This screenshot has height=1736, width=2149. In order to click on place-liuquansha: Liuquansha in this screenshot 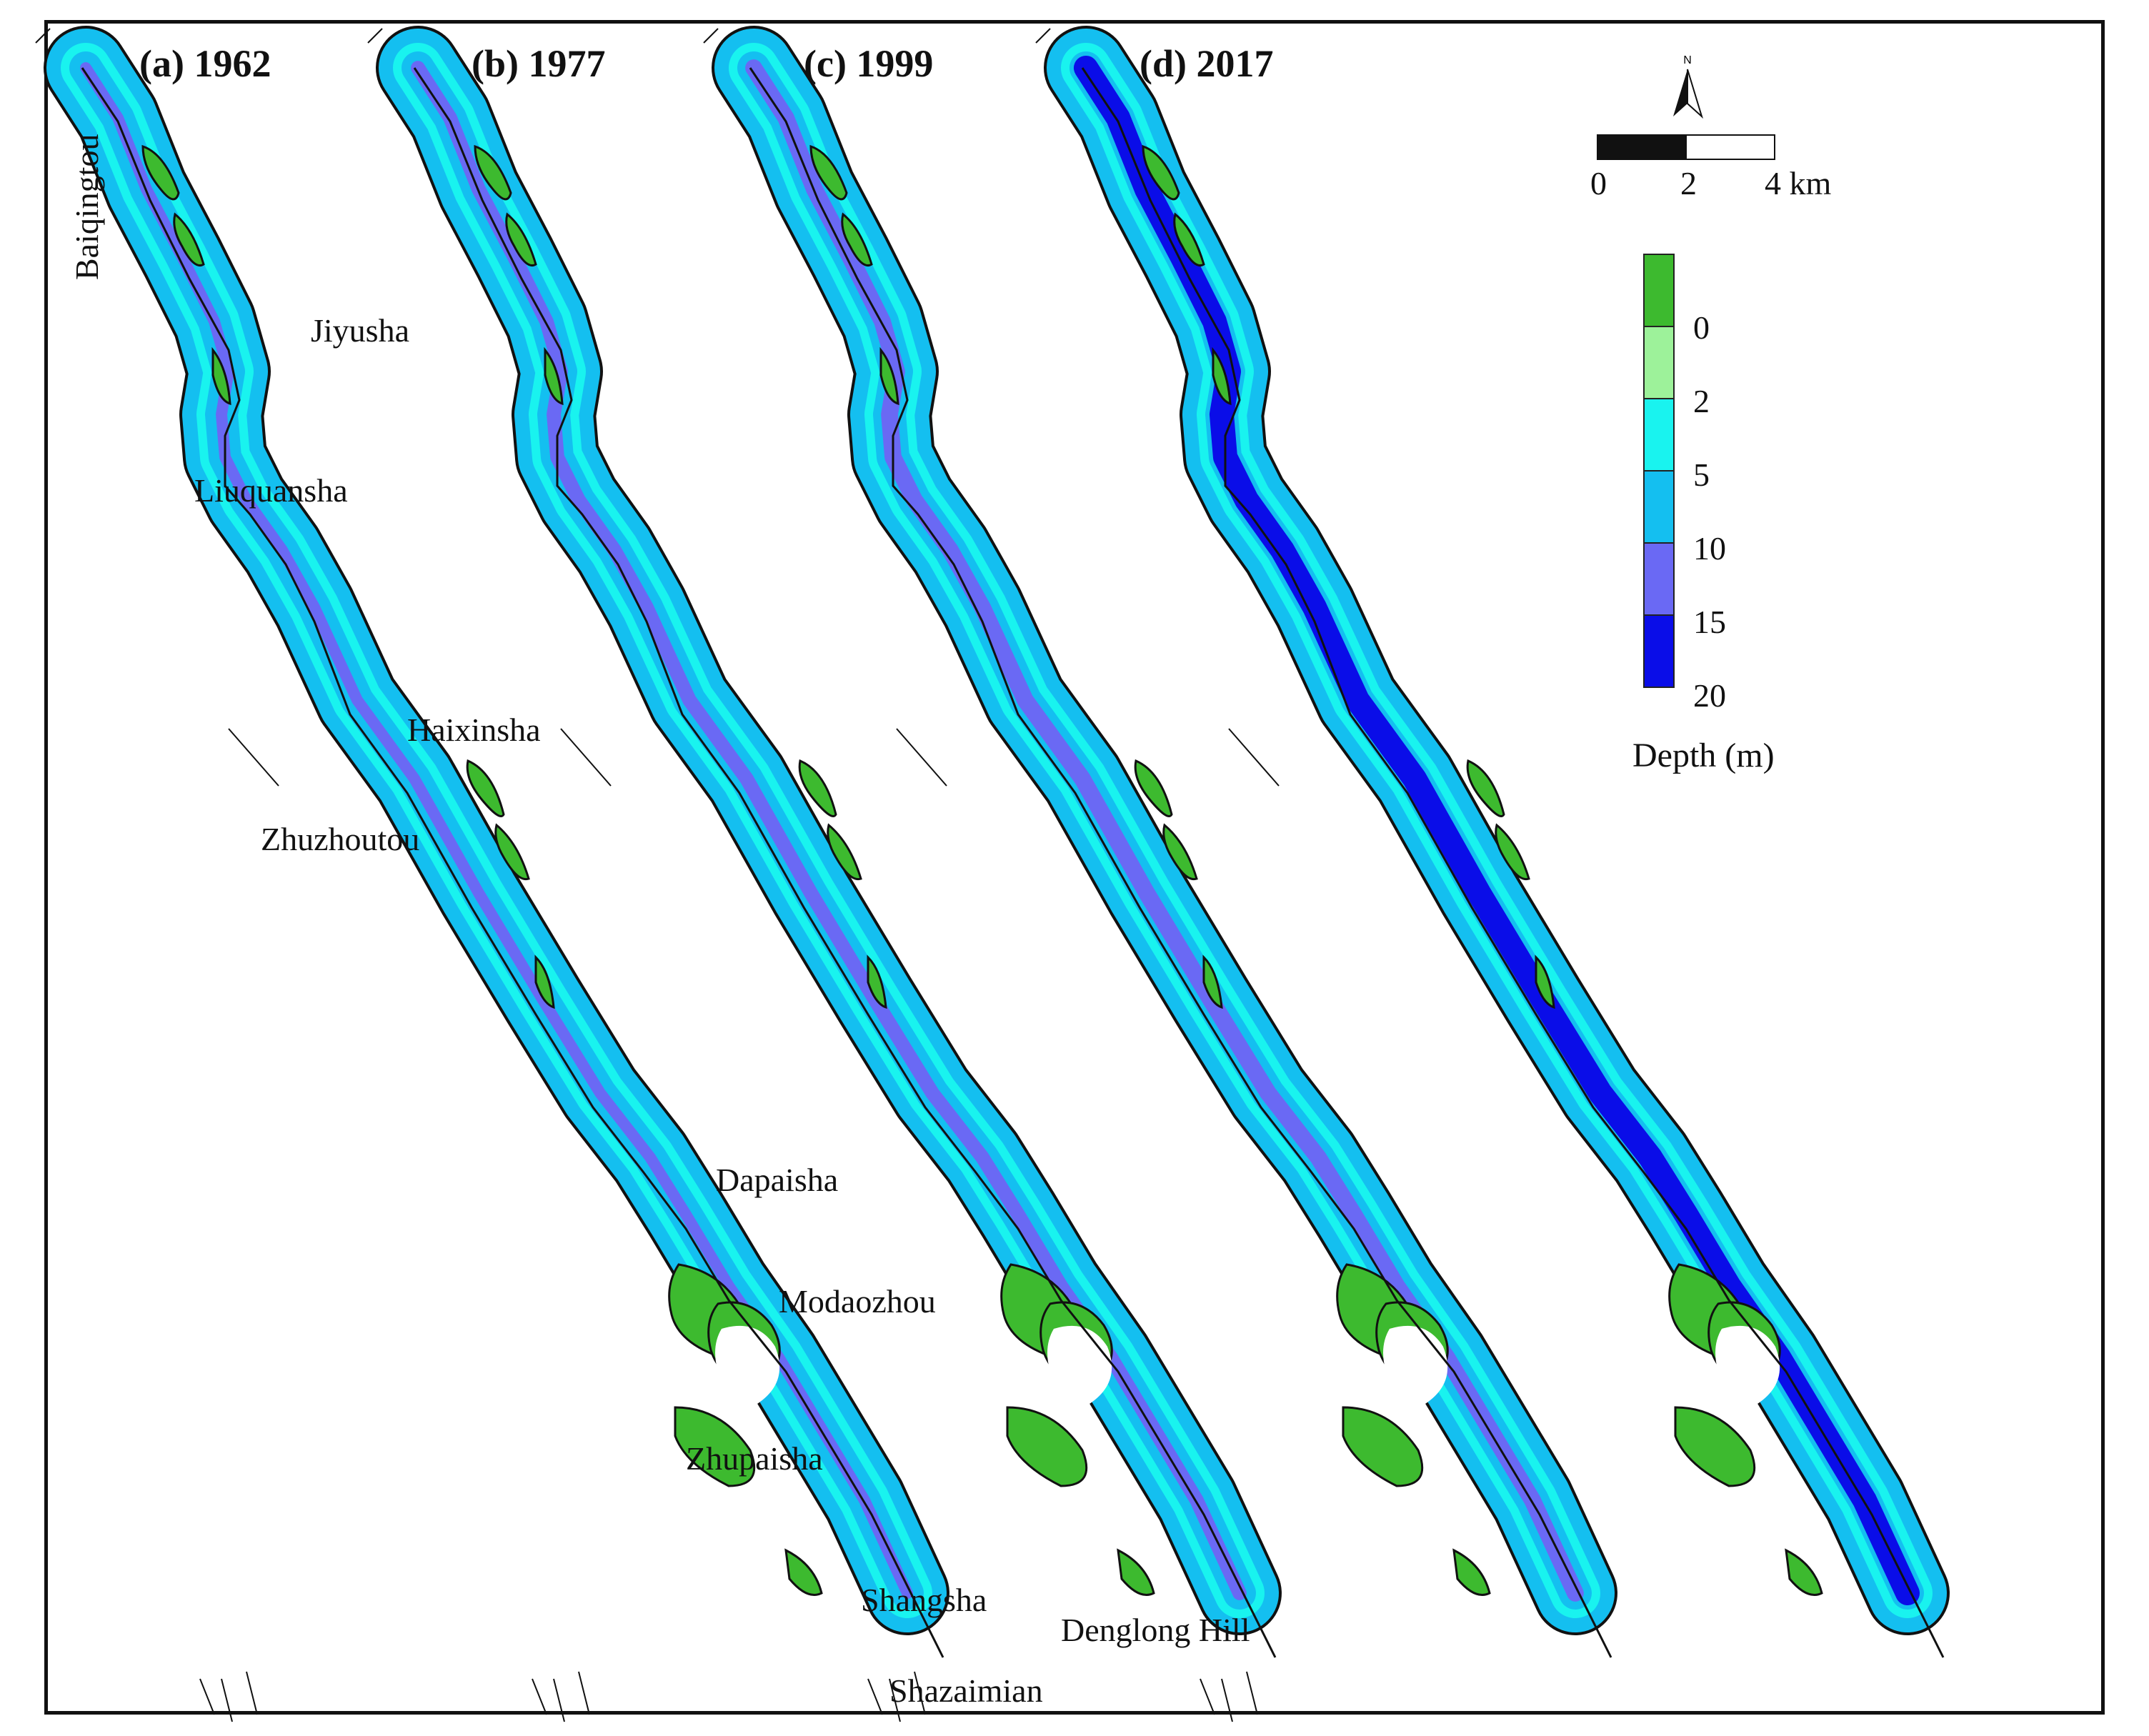, I will do `click(271, 490)`.